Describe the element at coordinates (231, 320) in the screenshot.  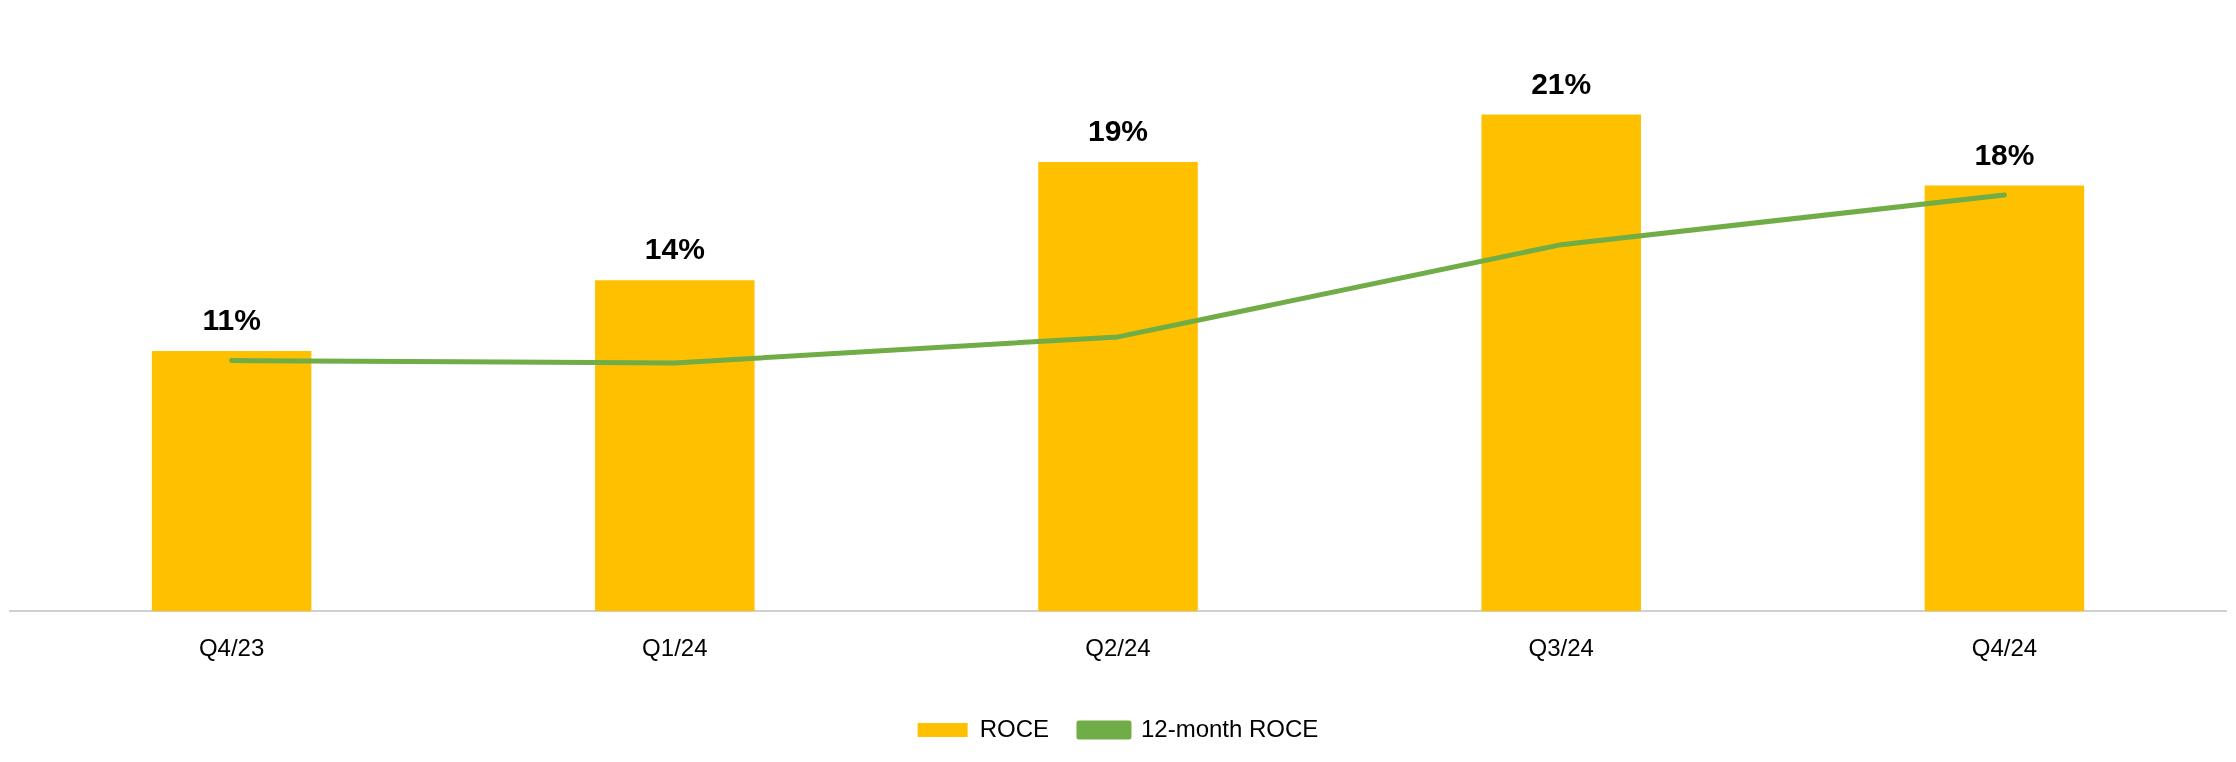
I see `data-label: 11%` at that location.